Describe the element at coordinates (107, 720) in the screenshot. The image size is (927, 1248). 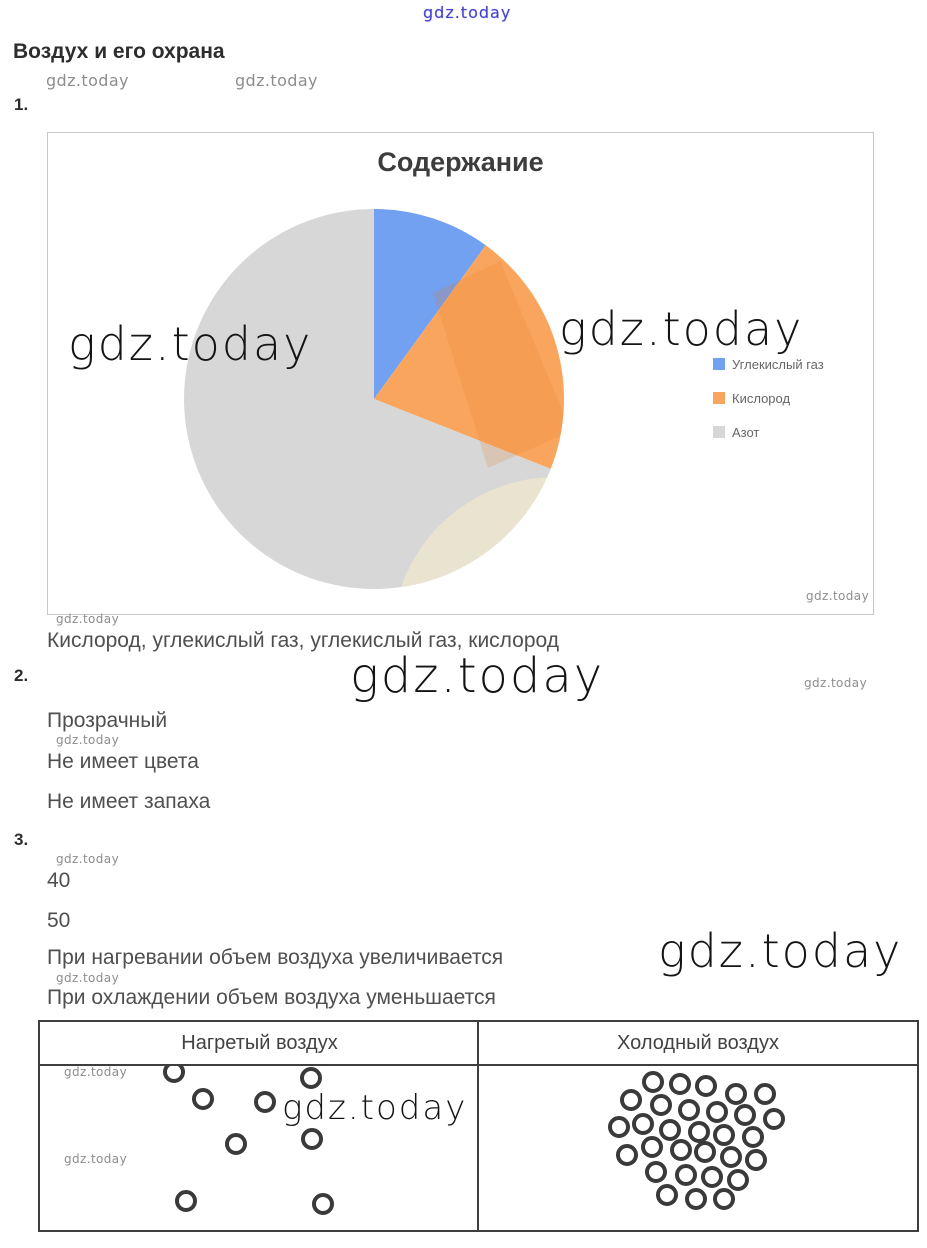
I see `answer2-line: Прозрачный` at that location.